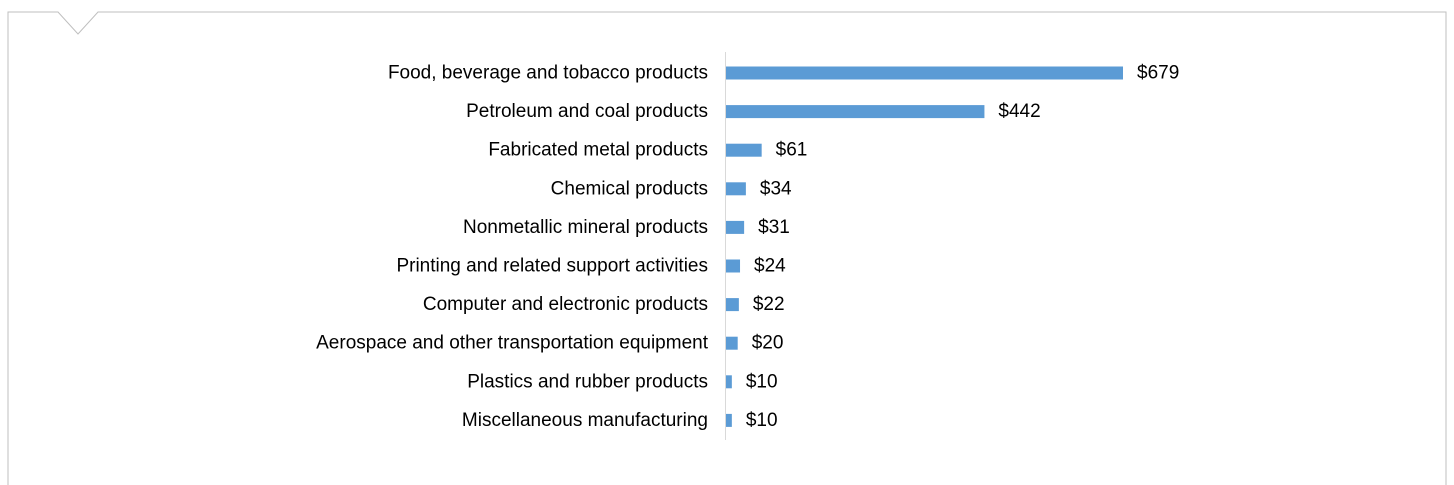  What do you see at coordinates (768, 343) in the screenshot?
I see `value-label: $20` at bounding box center [768, 343].